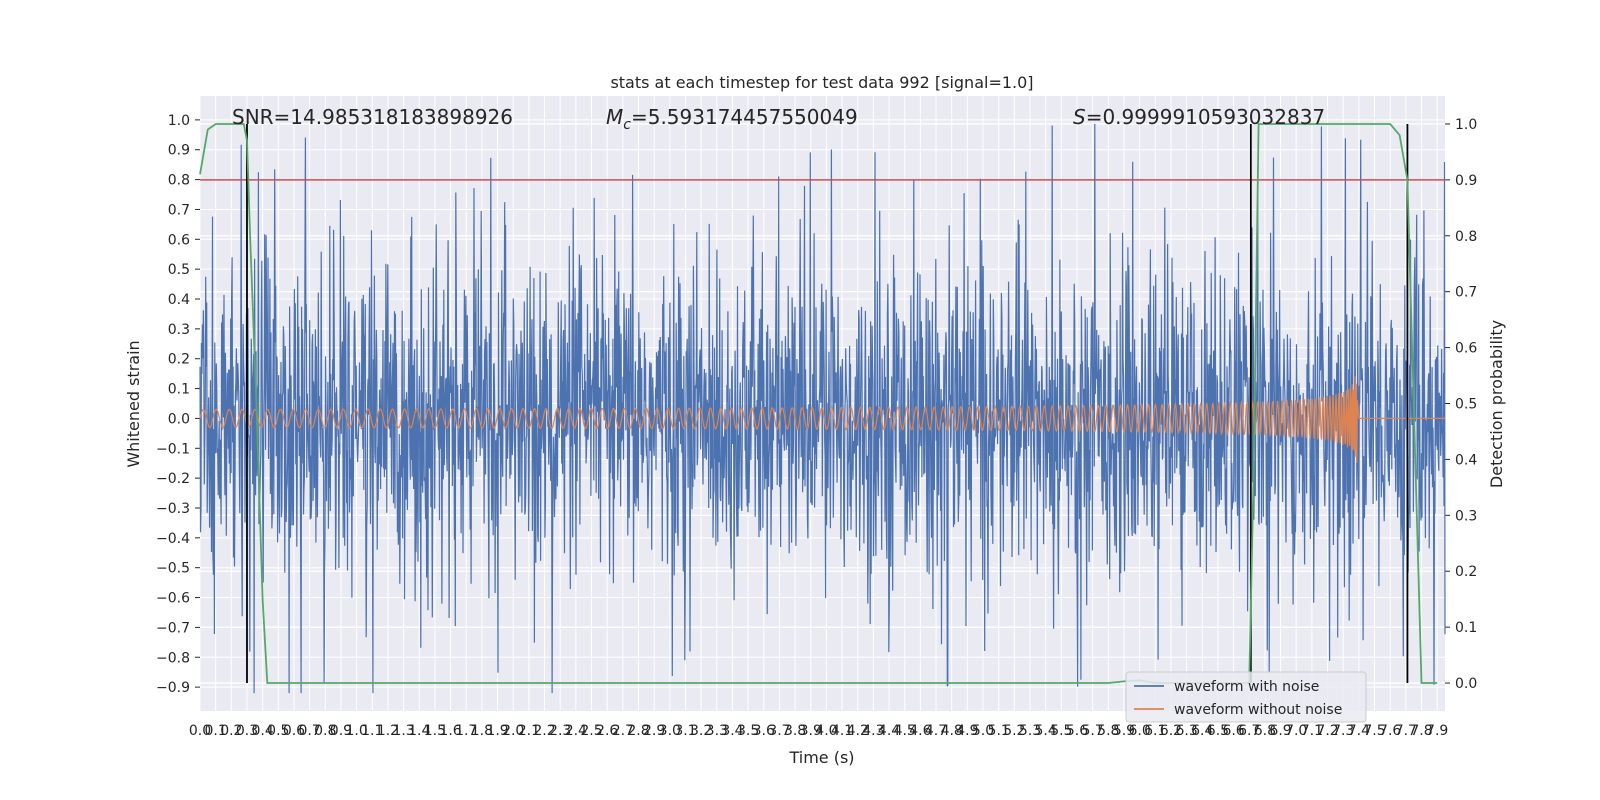 Image resolution: width=1600 pixels, height=800 pixels. Describe the element at coordinates (670, 731) in the screenshot. I see `x-tick-label: 3.0` at that location.